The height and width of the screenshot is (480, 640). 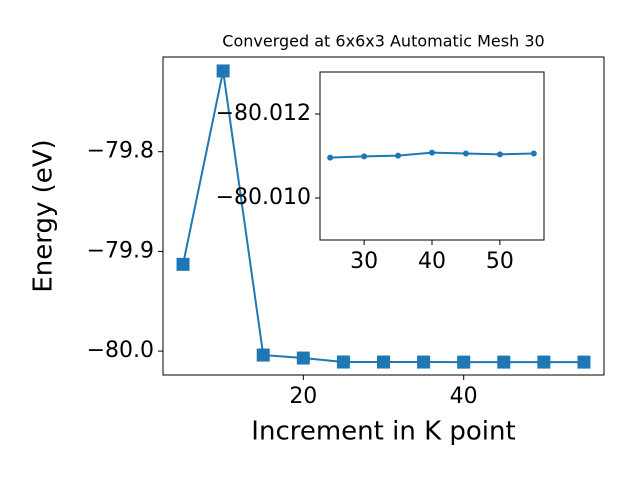 I want to click on y-tick-label: −80.010, so click(x=263, y=197).